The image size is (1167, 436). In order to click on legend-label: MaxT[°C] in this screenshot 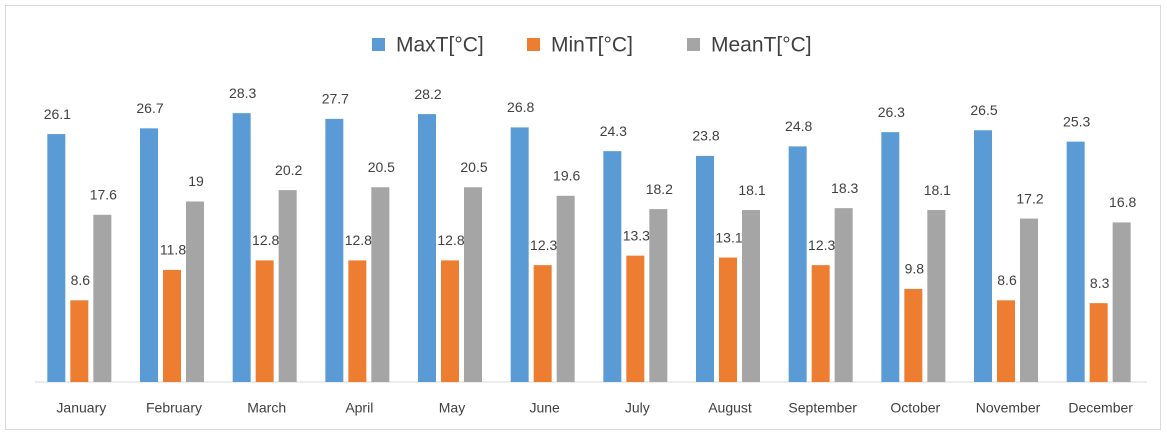, I will do `click(440, 45)`.